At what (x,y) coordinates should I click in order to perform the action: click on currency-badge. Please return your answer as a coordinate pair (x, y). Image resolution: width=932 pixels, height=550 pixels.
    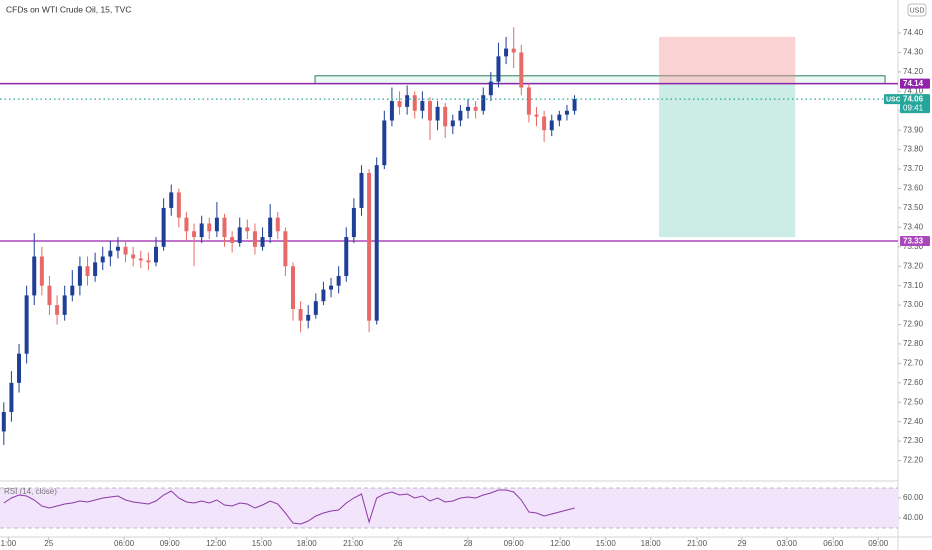
    Looking at the image, I should click on (917, 10).